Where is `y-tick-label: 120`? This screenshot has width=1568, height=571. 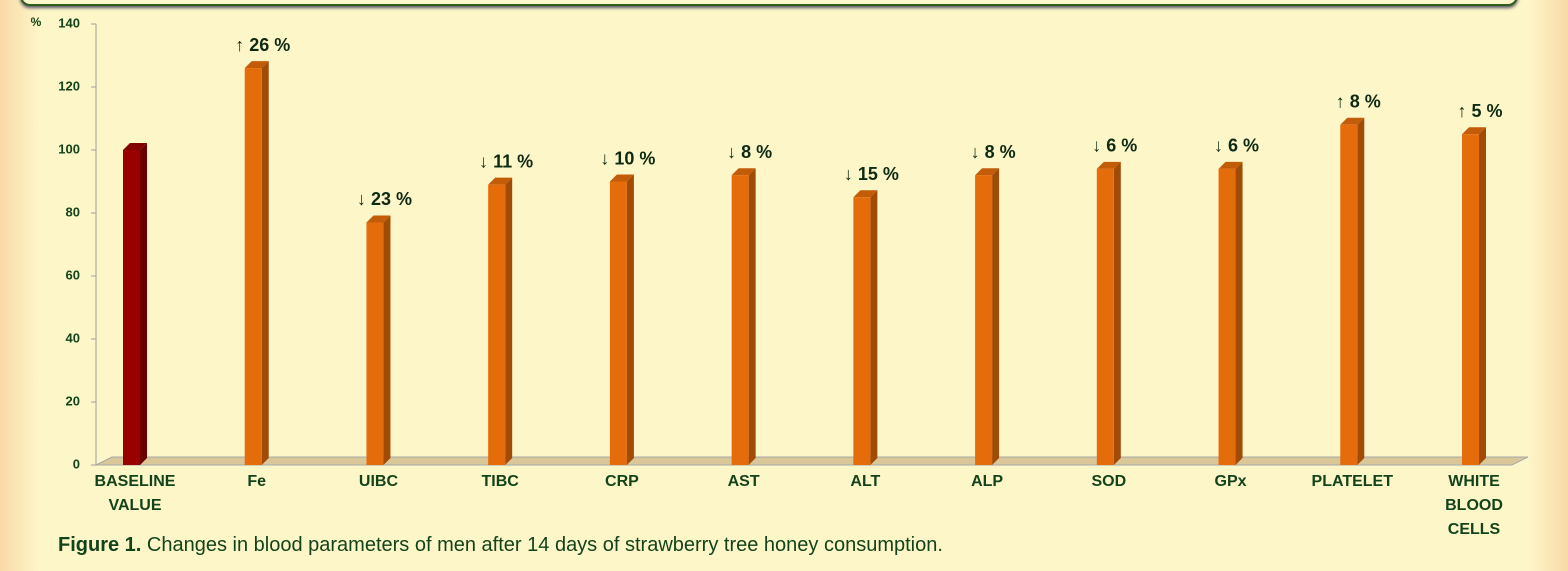 y-tick-label: 120 is located at coordinates (69, 85).